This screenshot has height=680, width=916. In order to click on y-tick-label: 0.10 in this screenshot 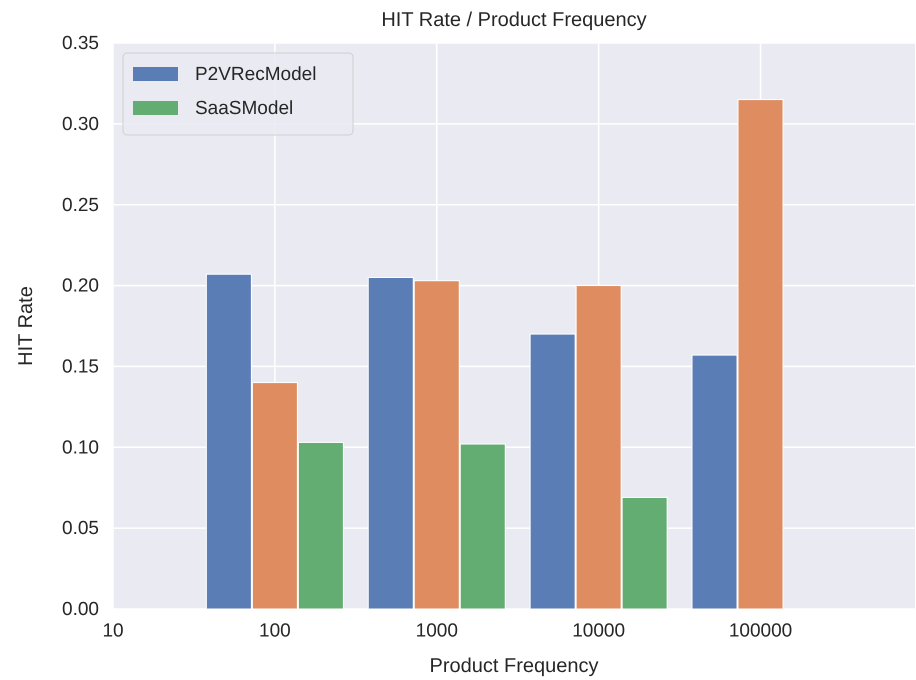, I will do `click(80, 447)`.